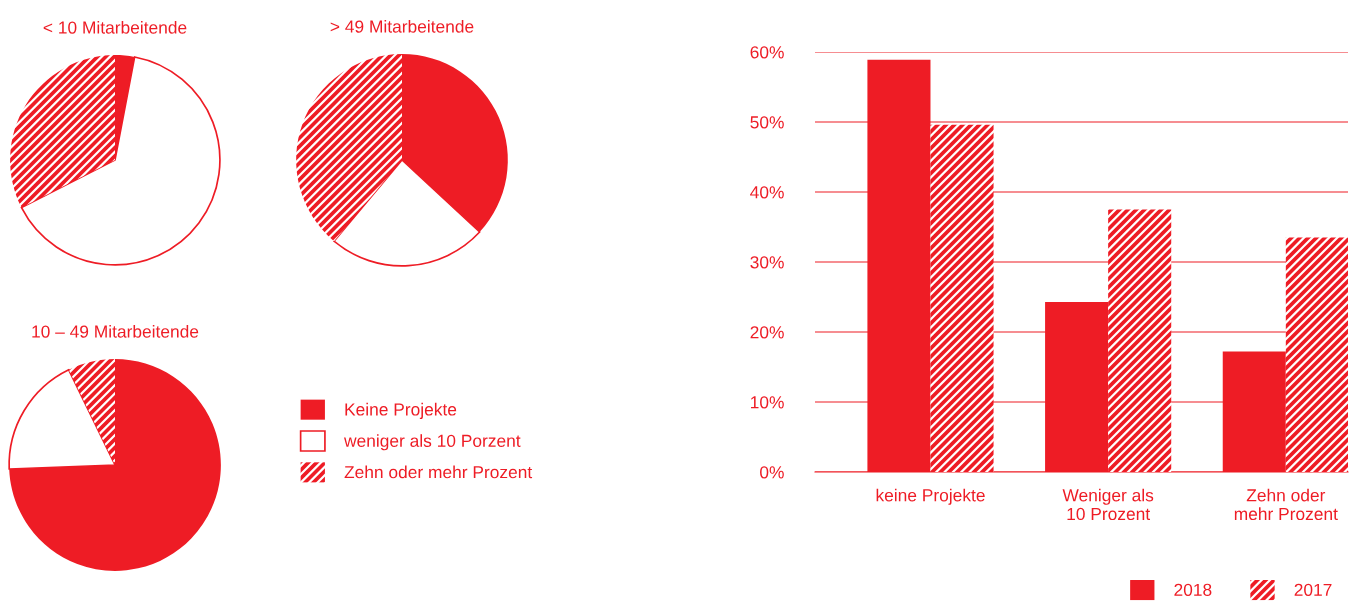  Describe the element at coordinates (767, 402) in the screenshot. I see `y-tick-label: 10%` at that location.